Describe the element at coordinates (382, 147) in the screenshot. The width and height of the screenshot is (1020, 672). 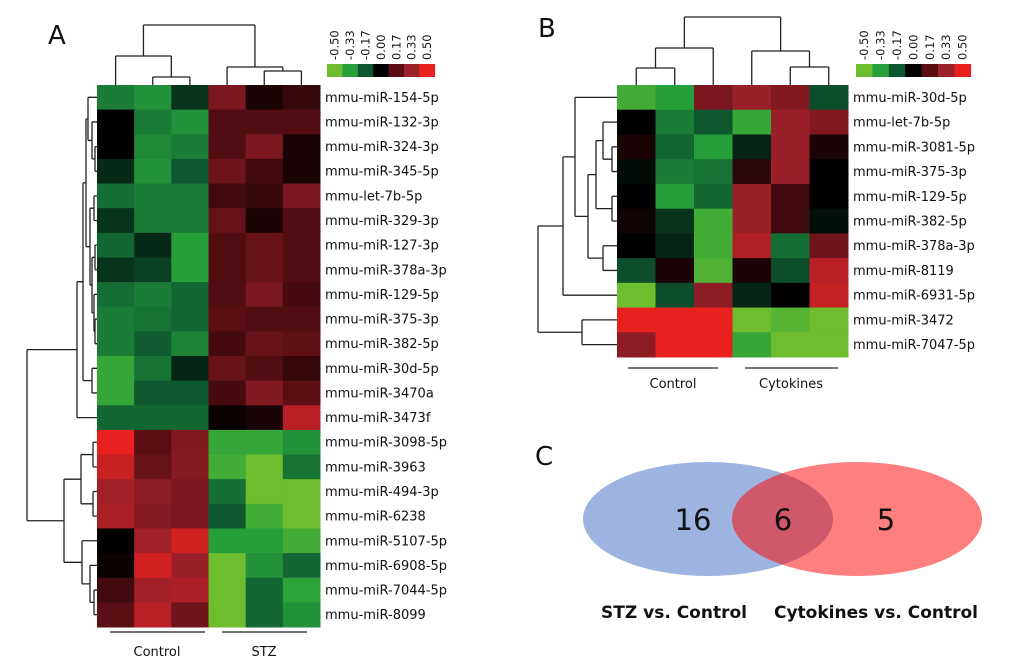
I see `row-label: mmu-miR-324-3p` at that location.